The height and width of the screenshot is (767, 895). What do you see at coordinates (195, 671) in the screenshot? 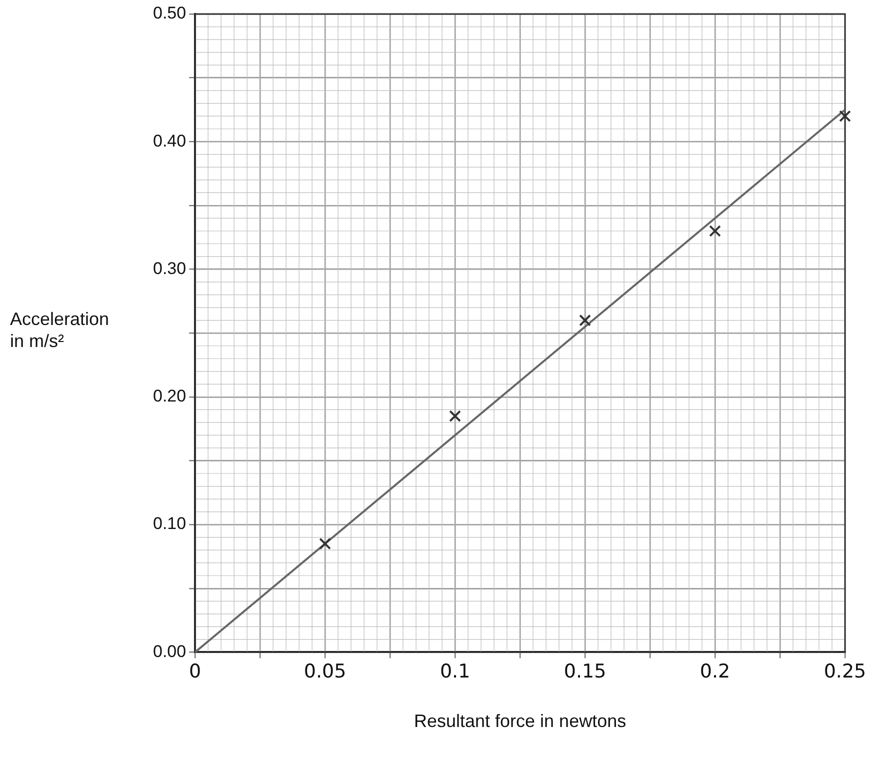
I see `x-tick-label: 0` at bounding box center [195, 671].